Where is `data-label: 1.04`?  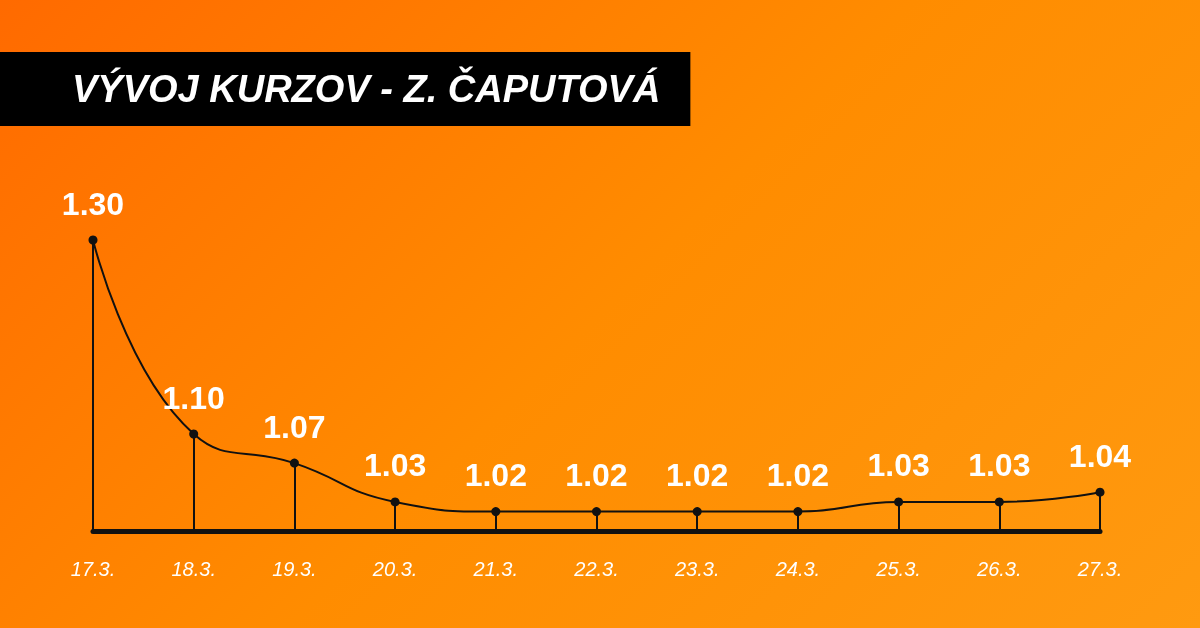
data-label: 1.04 is located at coordinates (1100, 455).